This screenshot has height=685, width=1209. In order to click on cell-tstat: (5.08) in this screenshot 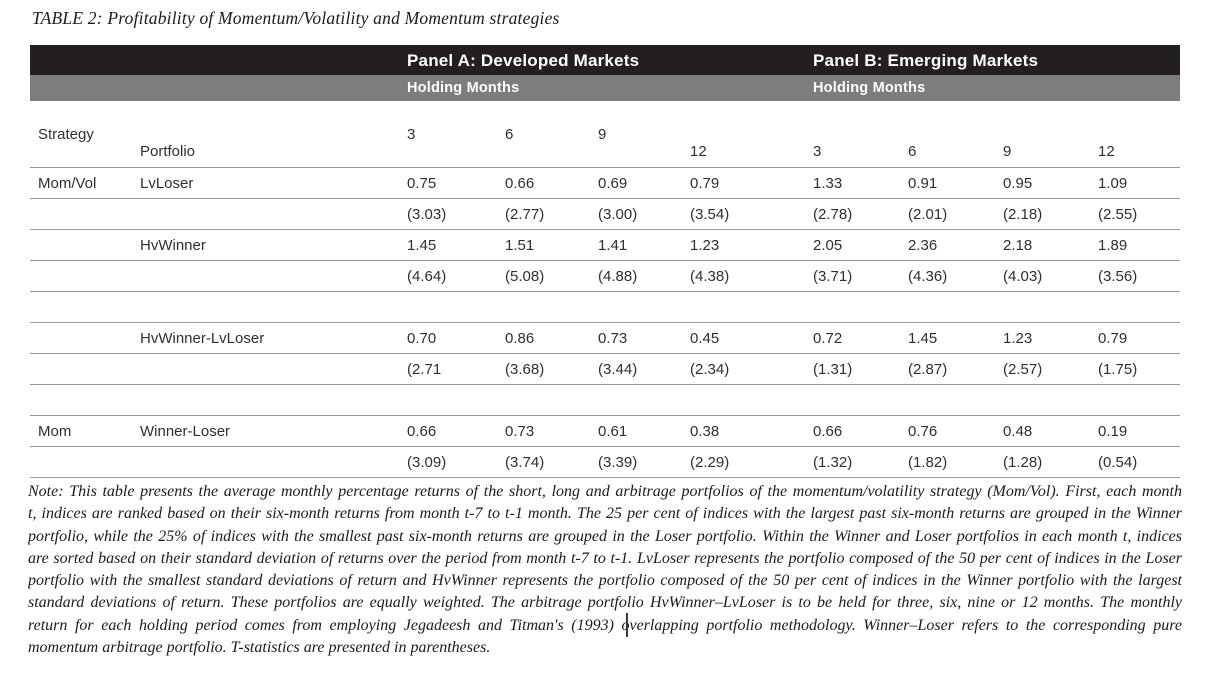, I will do `click(525, 276)`.